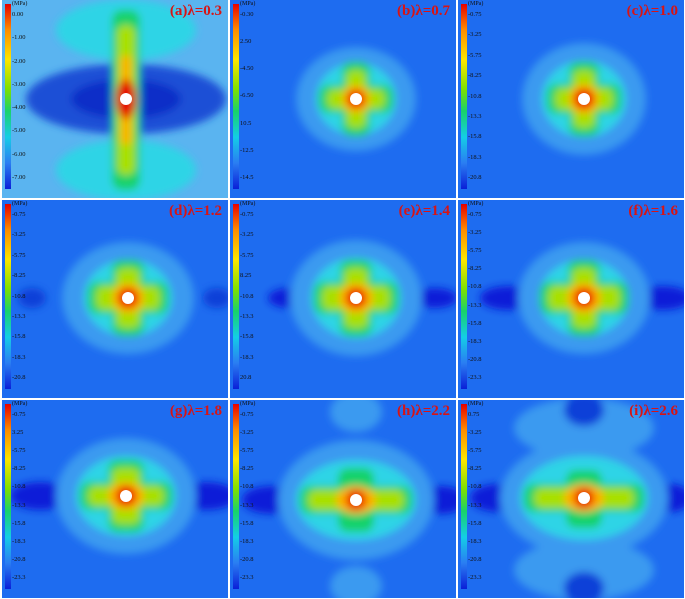 This screenshot has width=685, height=599. What do you see at coordinates (195, 11) in the screenshot?
I see `panel-label: (a)λ=0.3` at bounding box center [195, 11].